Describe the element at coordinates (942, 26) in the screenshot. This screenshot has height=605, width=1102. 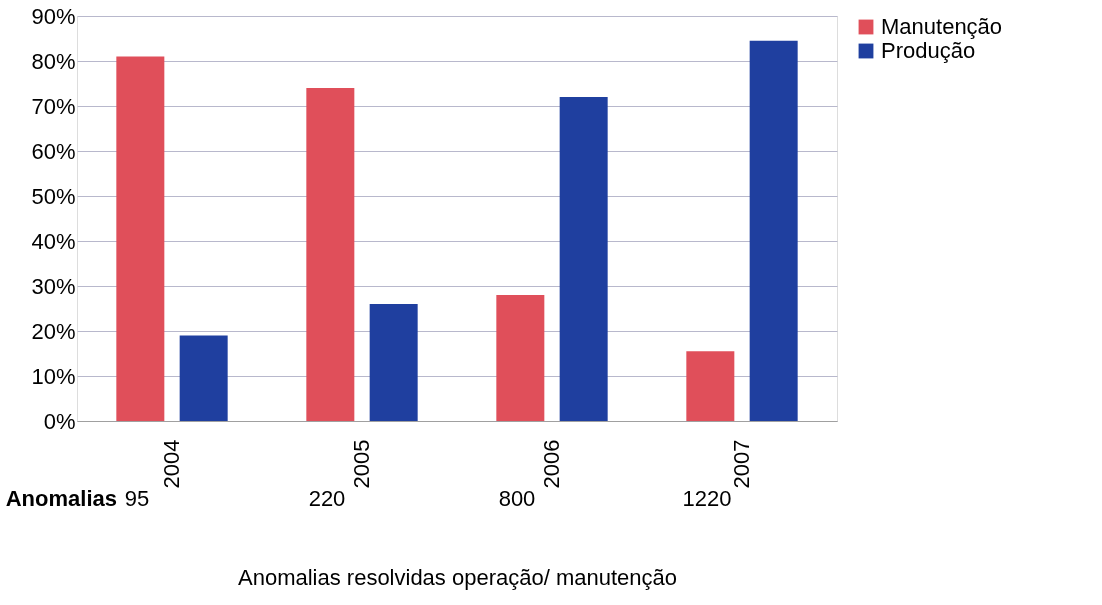
I see `legend-label: Manutenção` at that location.